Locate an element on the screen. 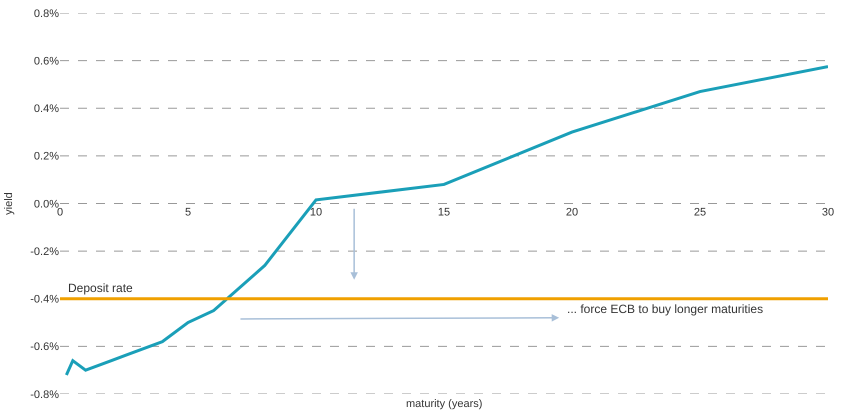 Image resolution: width=842 pixels, height=416 pixels. x-tick-label: 15 is located at coordinates (444, 212).